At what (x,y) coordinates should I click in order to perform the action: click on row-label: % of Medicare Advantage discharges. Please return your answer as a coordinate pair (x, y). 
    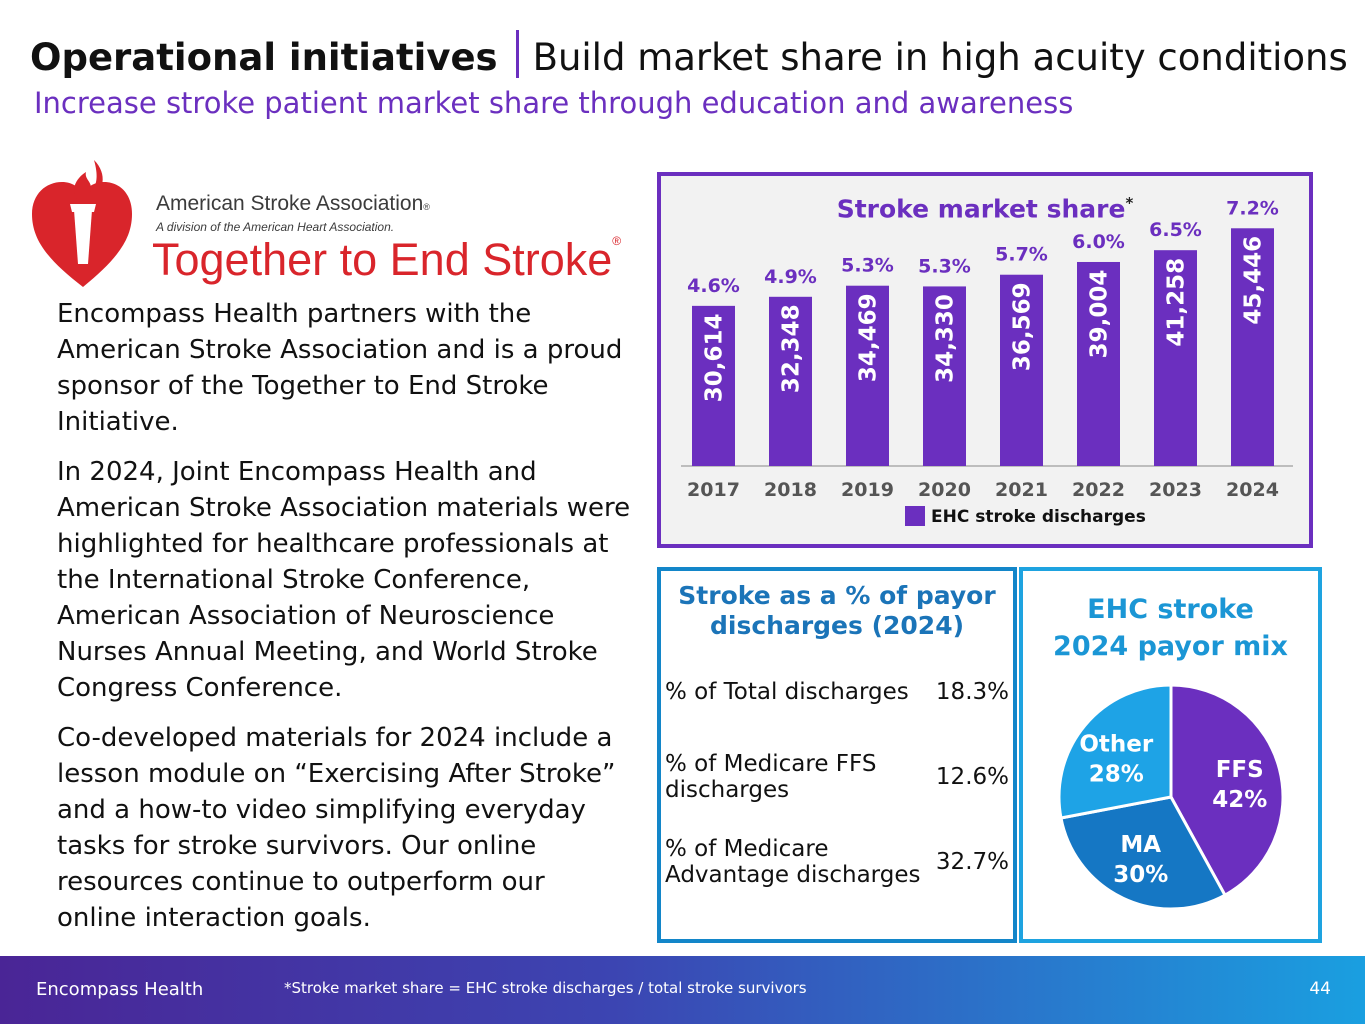
    Looking at the image, I should click on (793, 862).